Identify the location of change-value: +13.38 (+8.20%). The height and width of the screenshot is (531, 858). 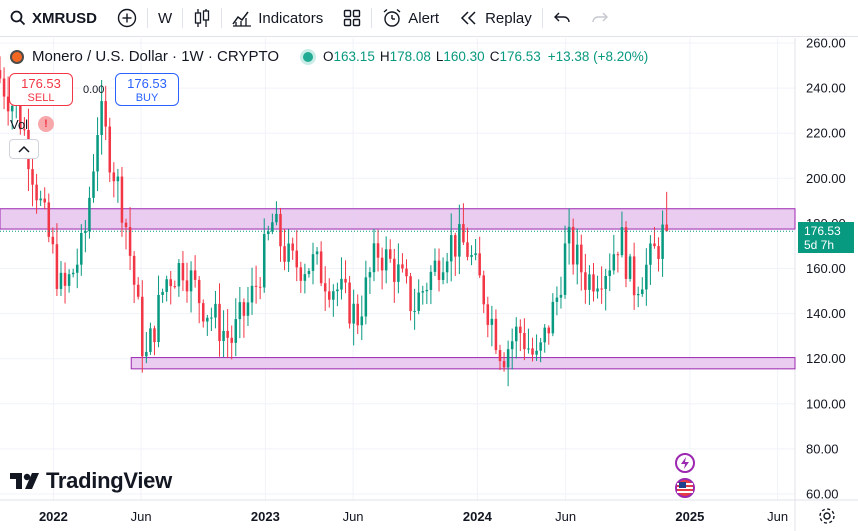
(598, 56).